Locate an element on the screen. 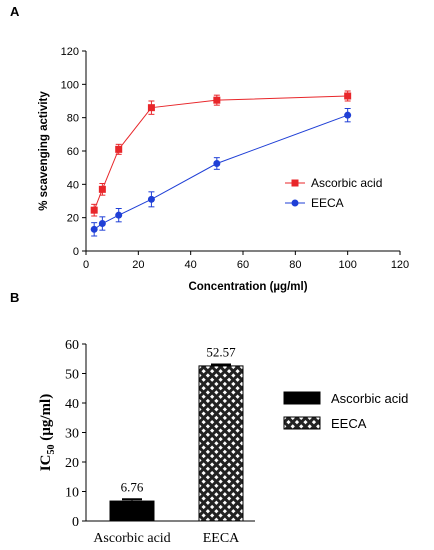  y-tick-label: 100 is located at coordinates (70, 85).